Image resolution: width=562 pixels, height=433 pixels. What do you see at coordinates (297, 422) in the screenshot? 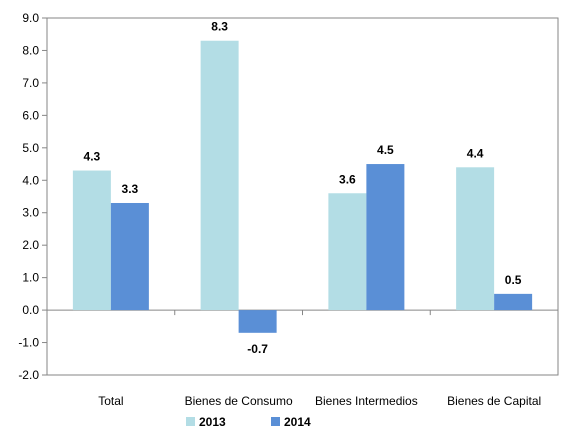
I see `legend-label: 2014` at bounding box center [297, 422].